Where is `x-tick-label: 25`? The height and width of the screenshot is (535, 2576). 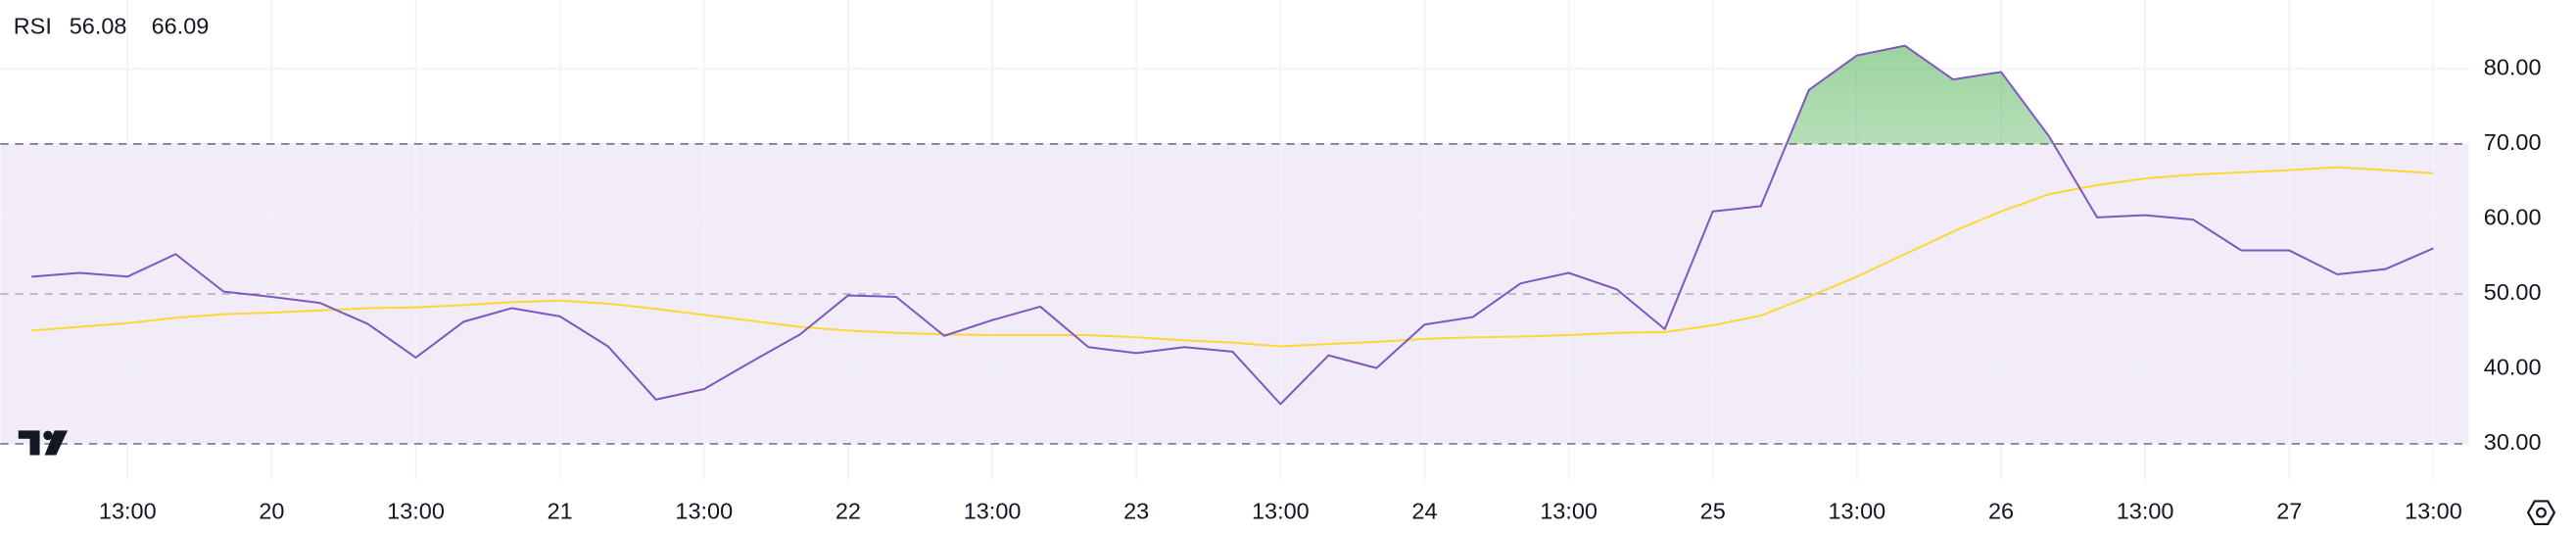 x-tick-label: 25 is located at coordinates (1713, 510).